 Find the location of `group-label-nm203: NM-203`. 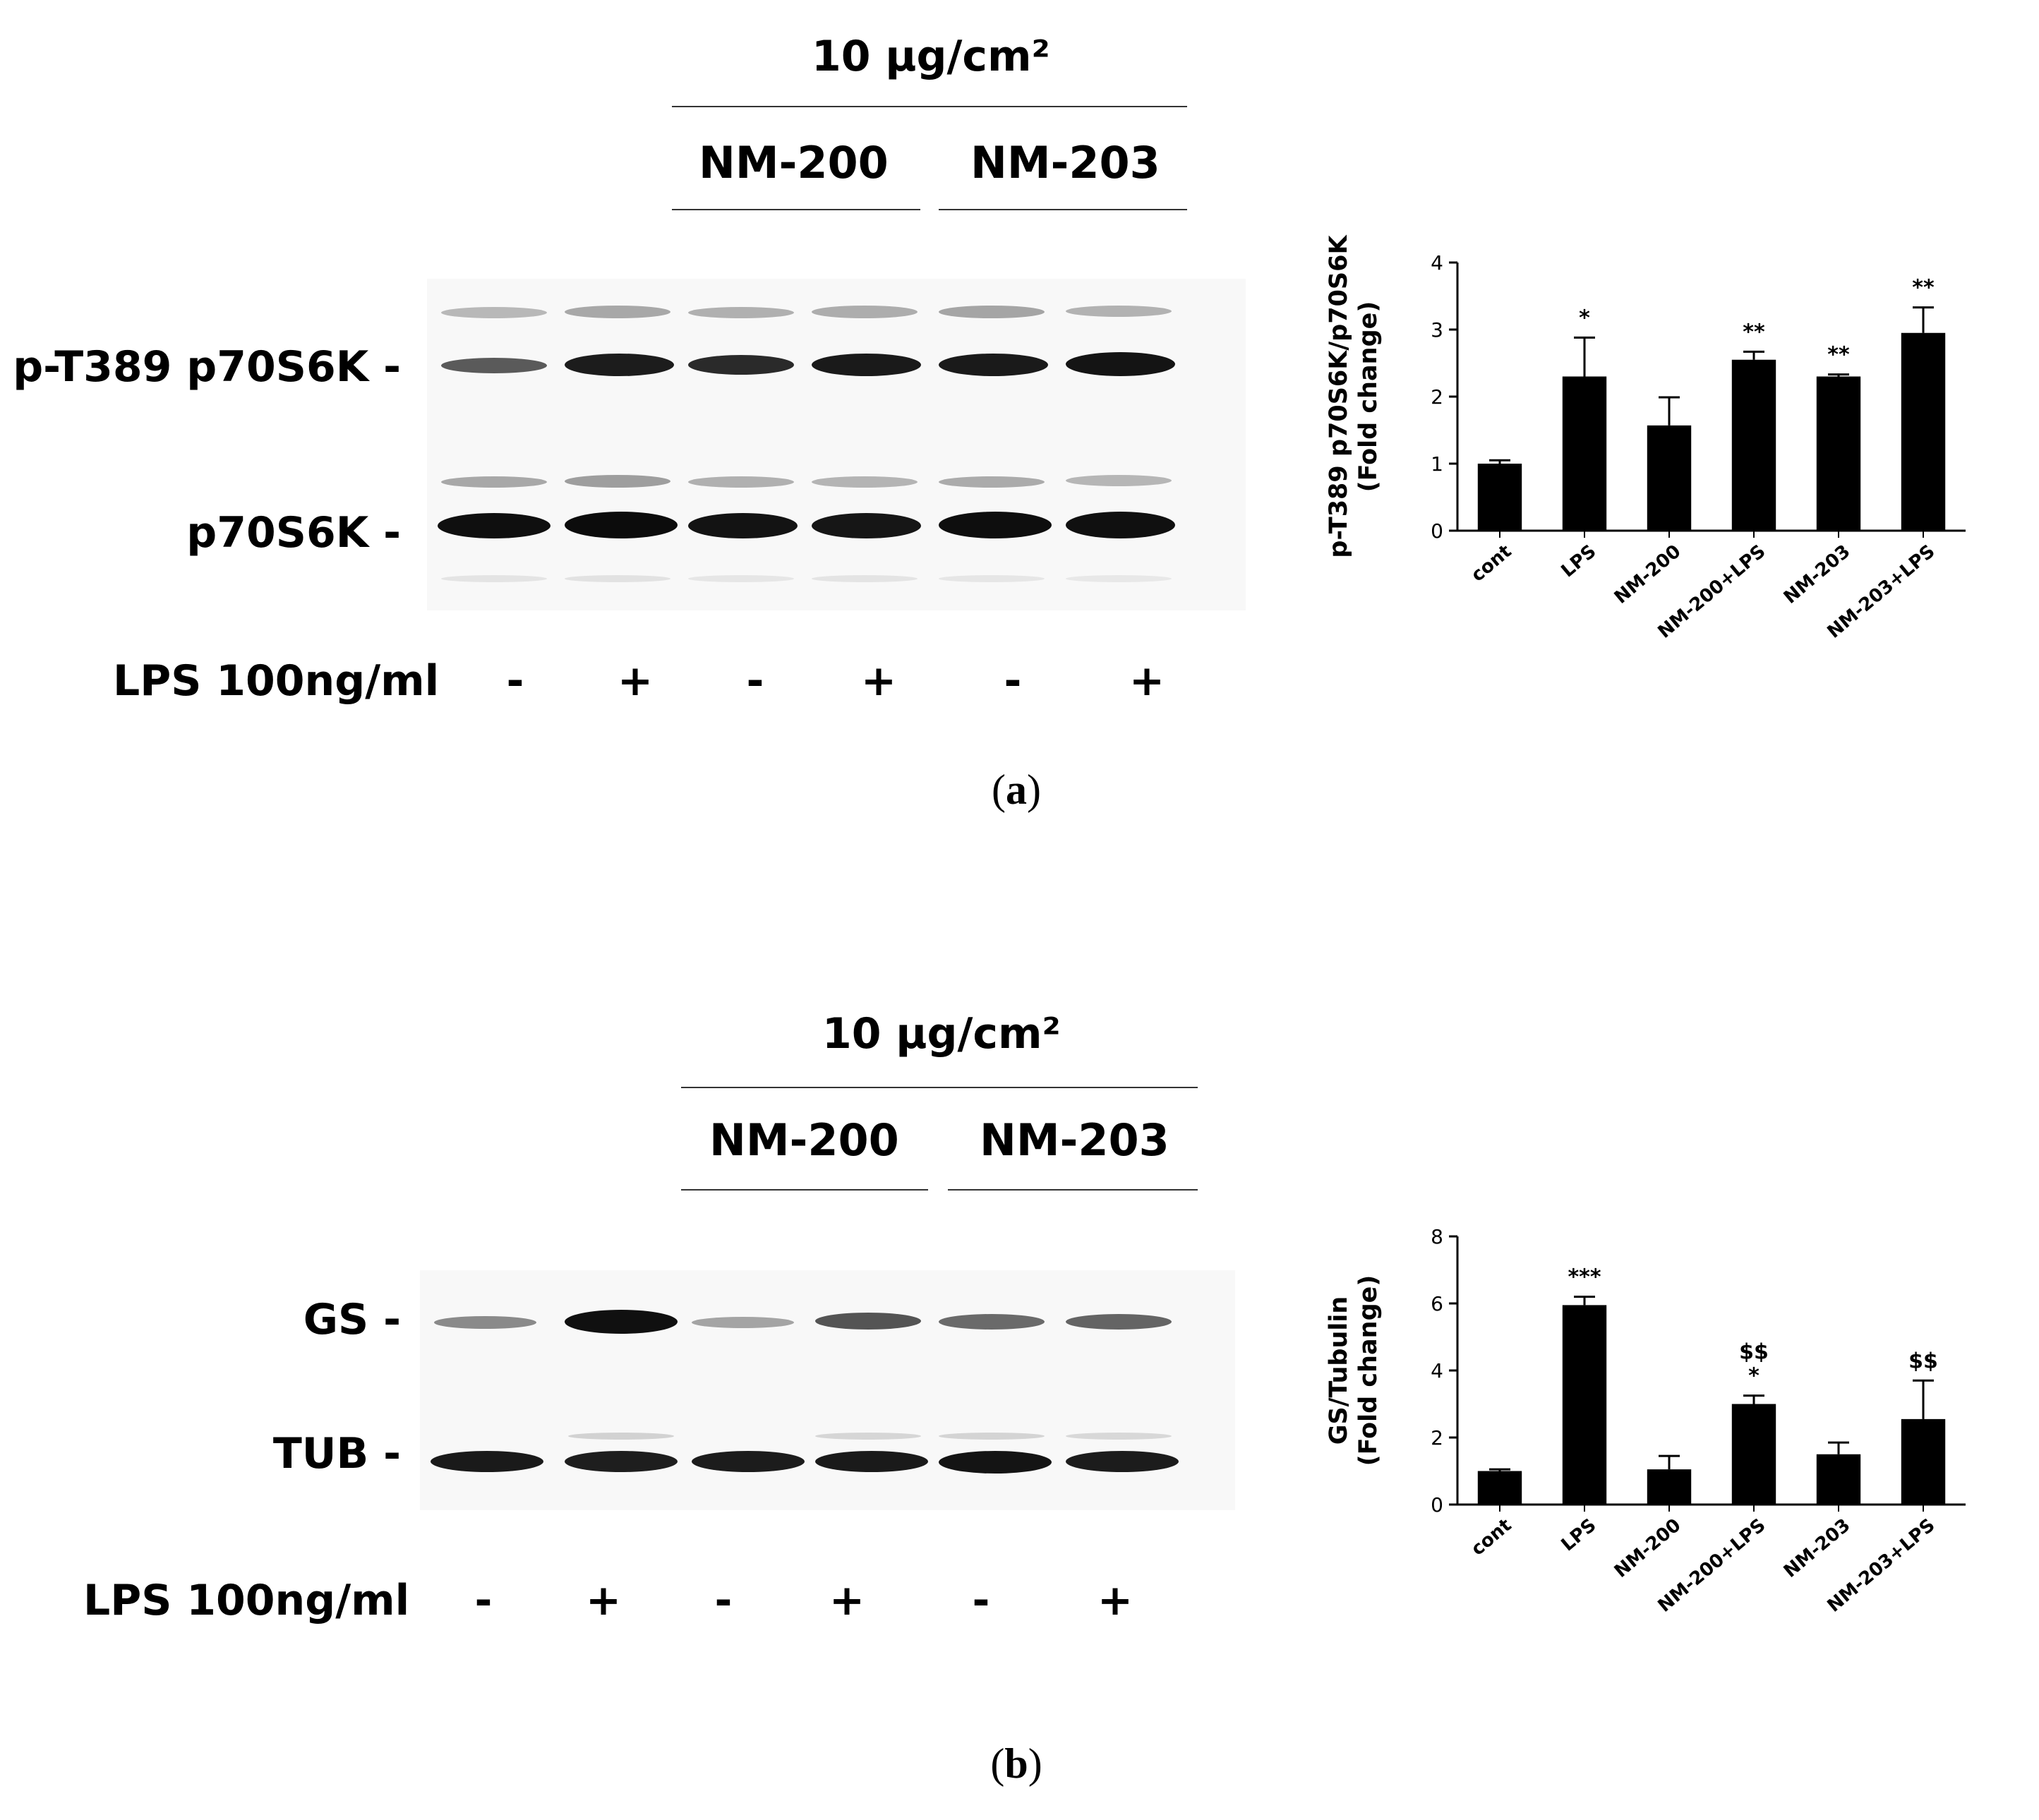

group-label-nm203: NM-203 is located at coordinates (1065, 163).